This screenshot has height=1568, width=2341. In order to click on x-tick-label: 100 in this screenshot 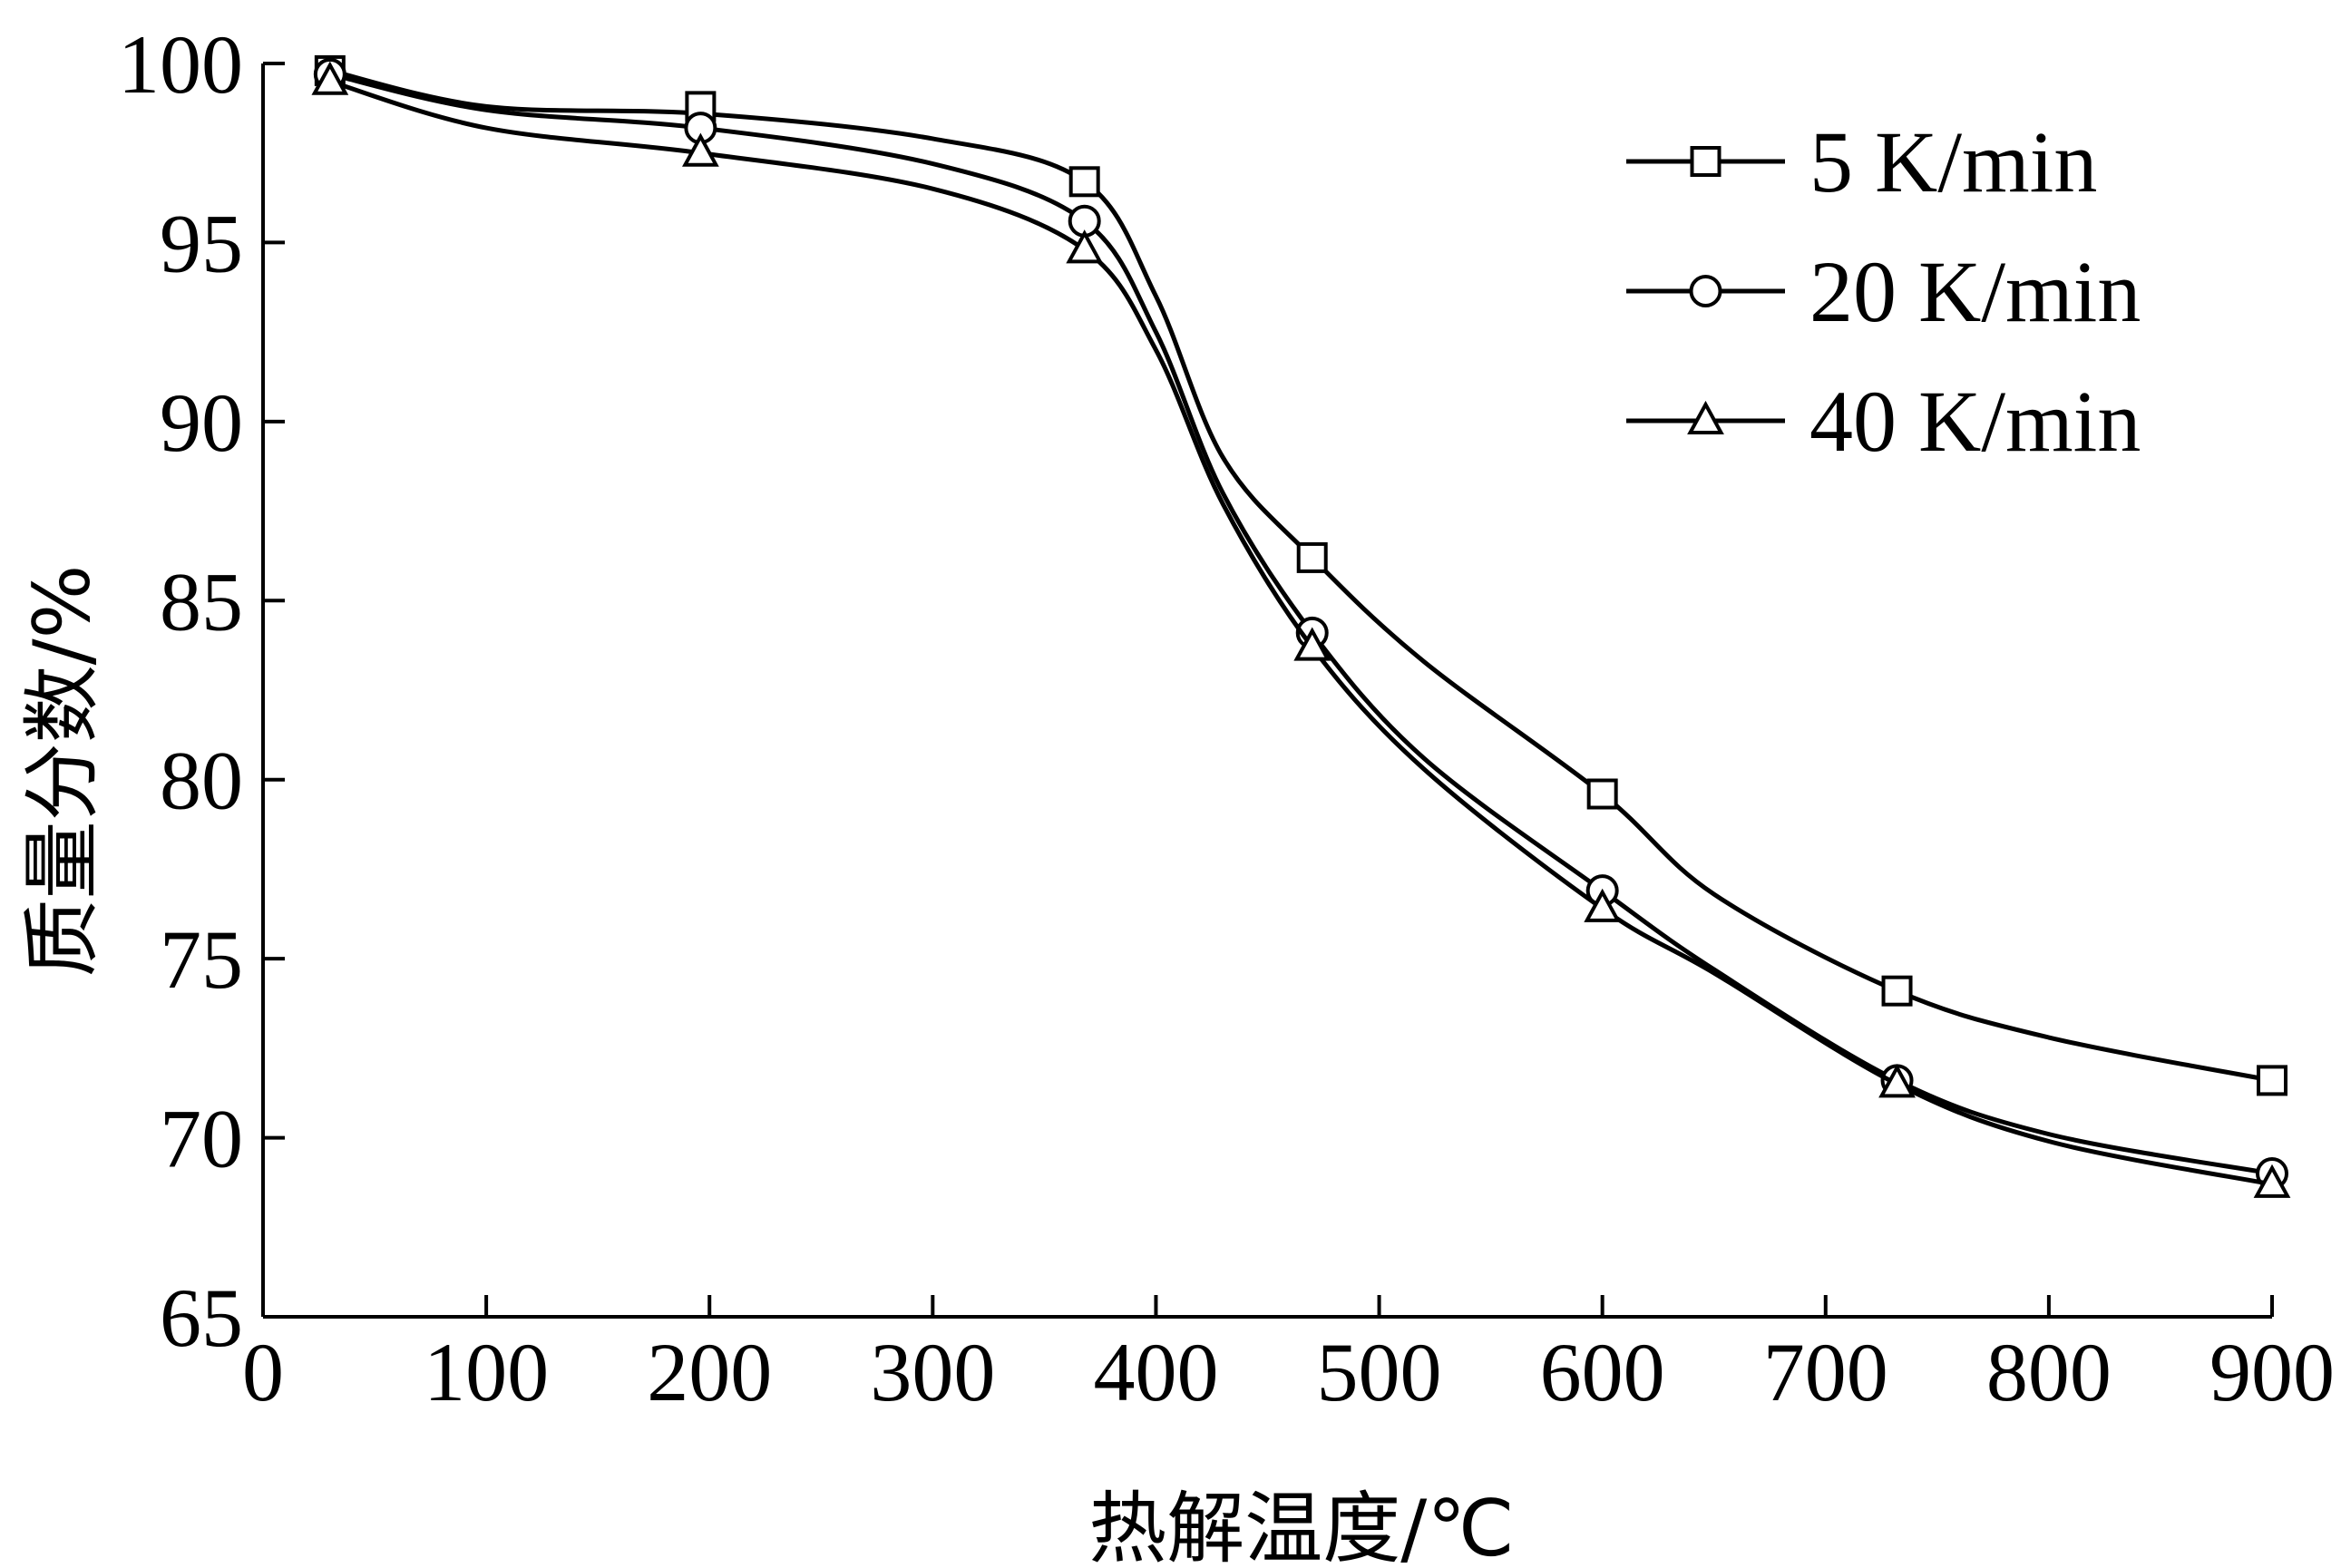, I will do `click(486, 1372)`.